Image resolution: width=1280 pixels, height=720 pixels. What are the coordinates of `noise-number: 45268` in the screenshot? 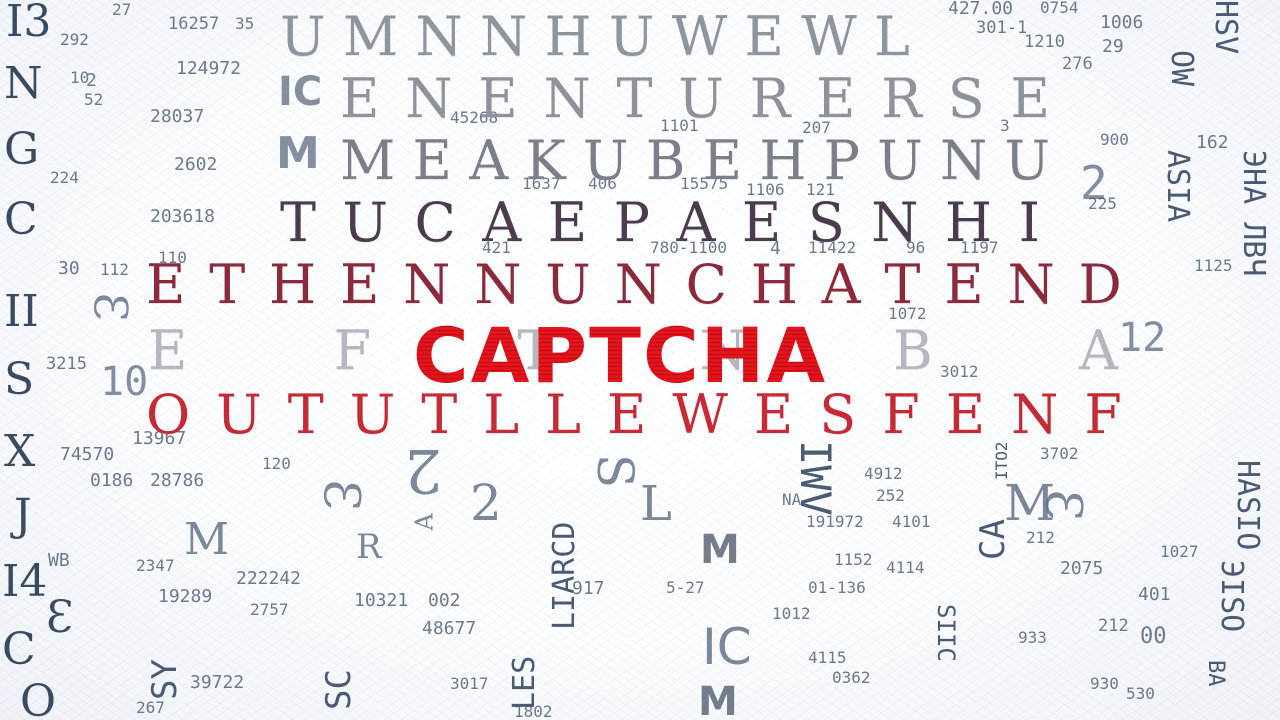 It's located at (474, 117).